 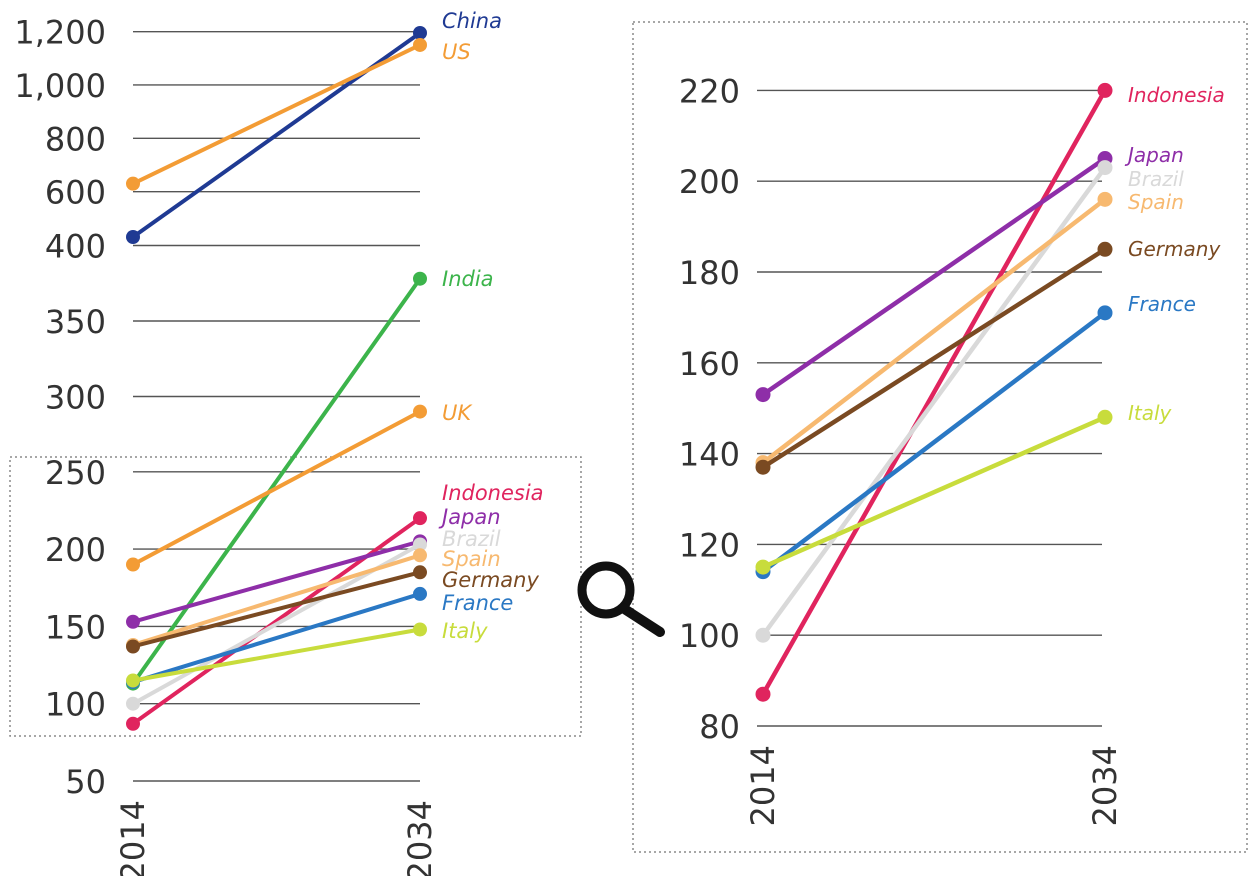 What do you see at coordinates (468, 279) in the screenshot?
I see `left-label-india: India` at bounding box center [468, 279].